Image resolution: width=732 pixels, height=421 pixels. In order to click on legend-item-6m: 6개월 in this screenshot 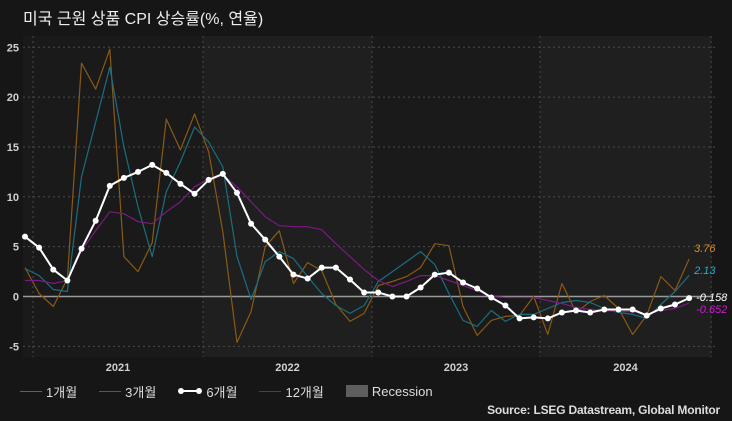, I will do `click(207, 391)`.